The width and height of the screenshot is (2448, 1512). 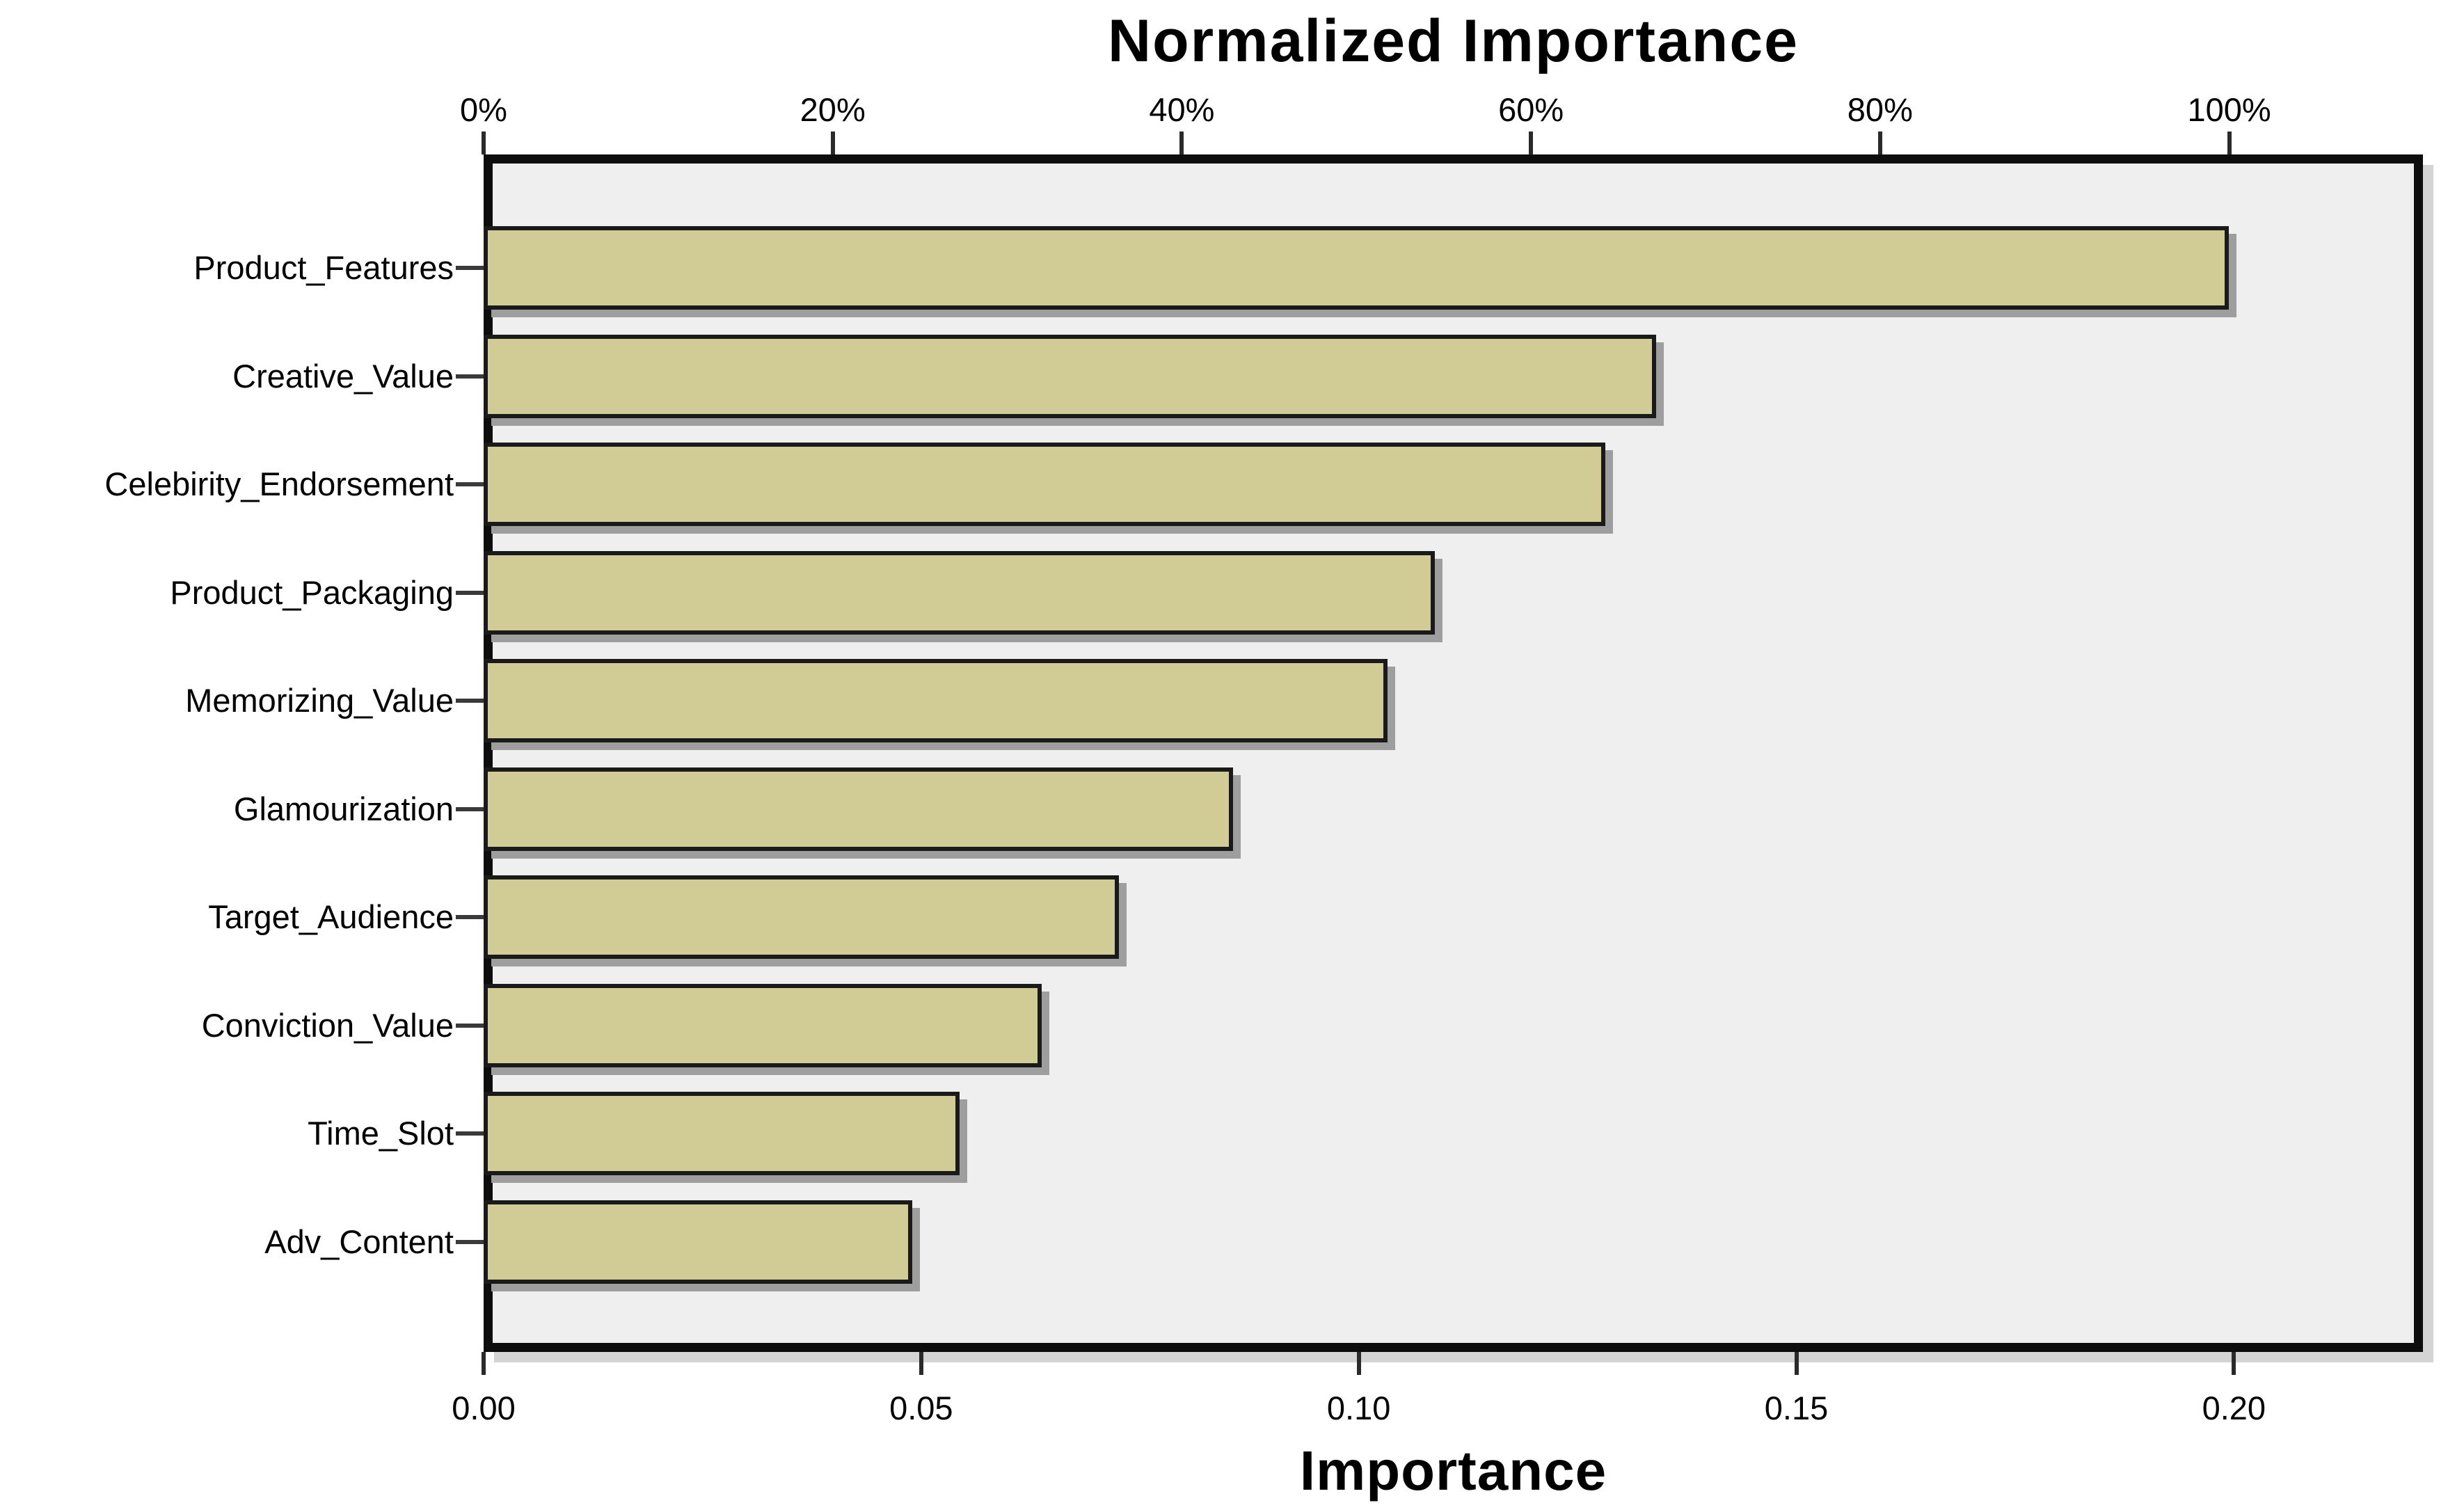 I want to click on y-category-label: Memorizing_Value, so click(x=319, y=700).